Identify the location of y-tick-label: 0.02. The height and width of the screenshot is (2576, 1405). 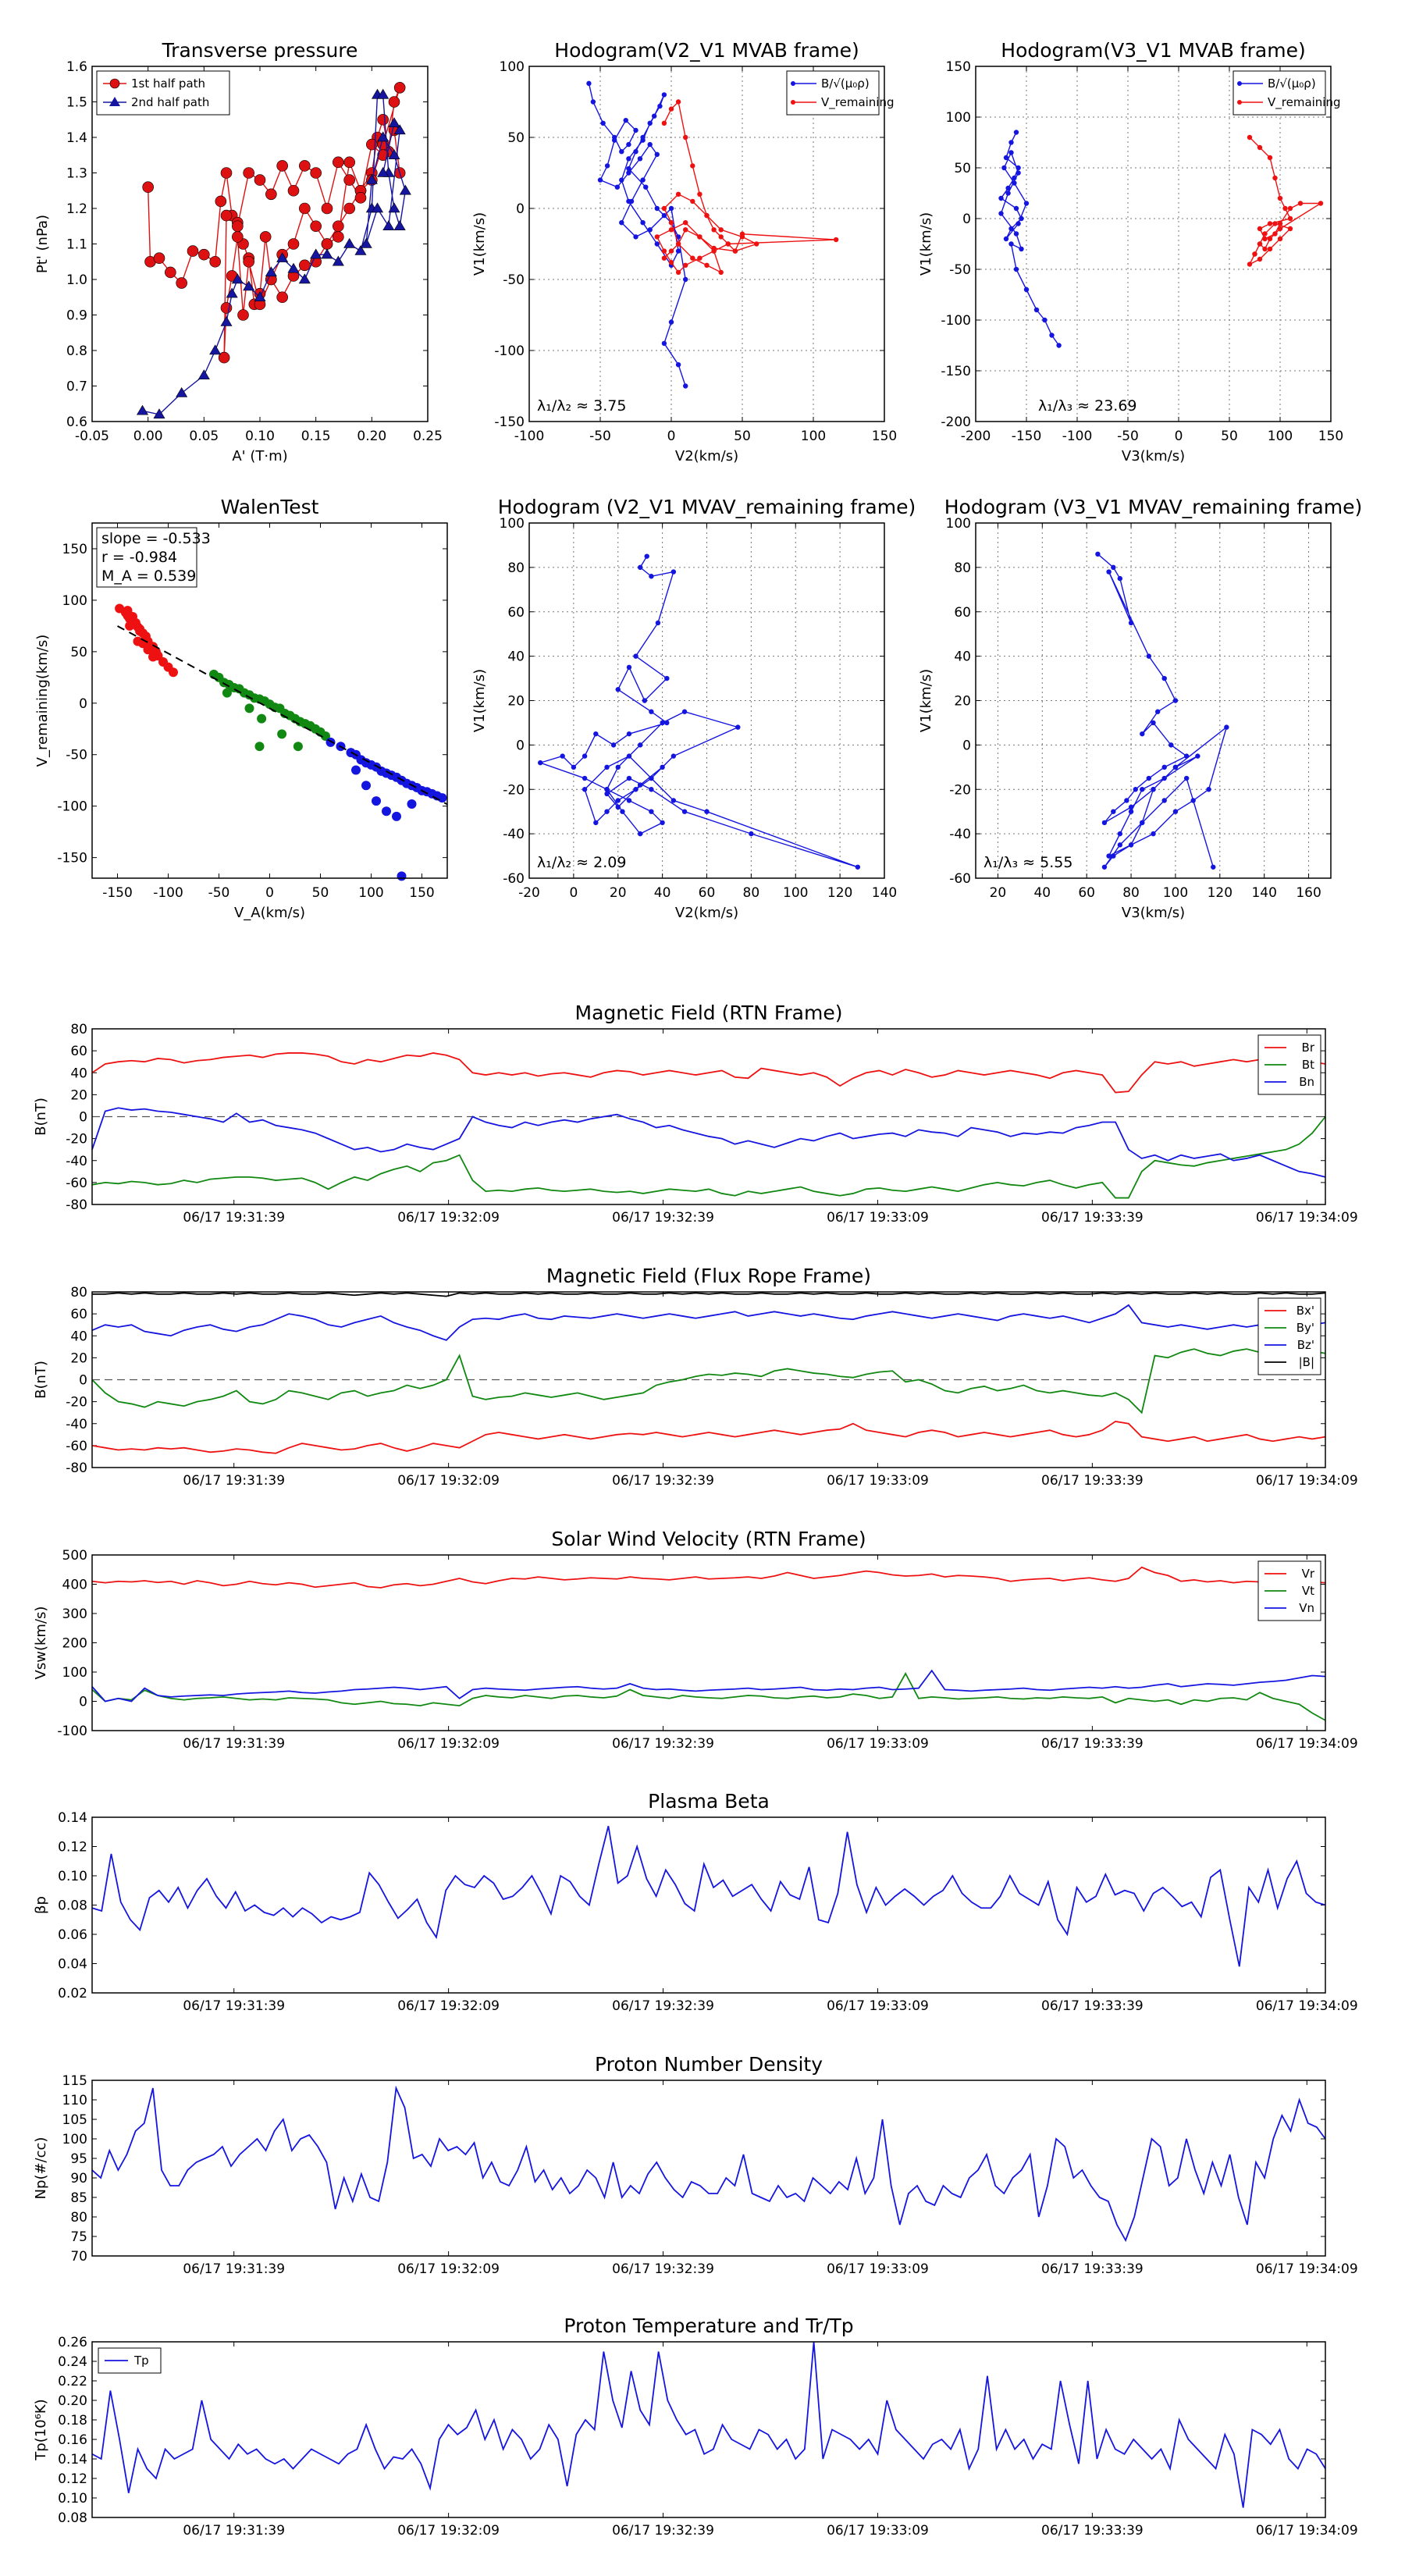
(72, 1993).